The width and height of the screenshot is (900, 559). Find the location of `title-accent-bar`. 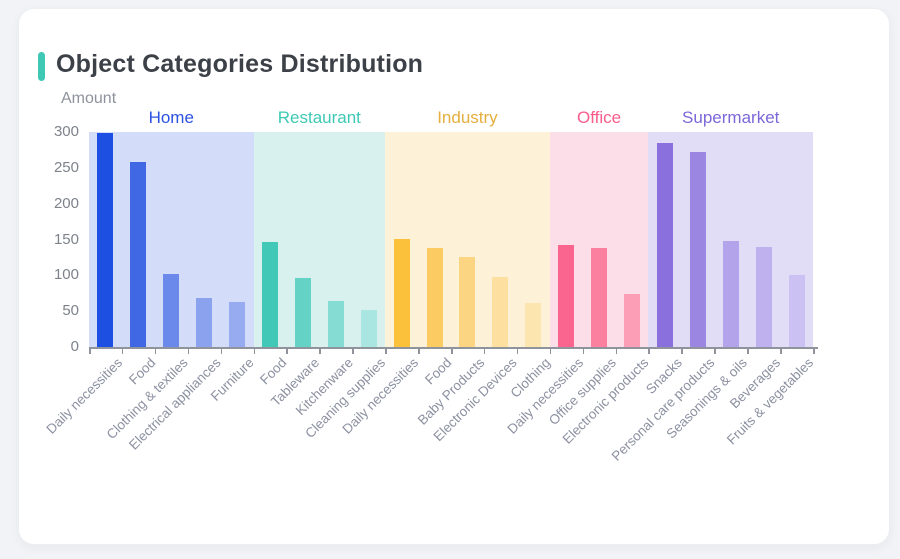

title-accent-bar is located at coordinates (41, 66).